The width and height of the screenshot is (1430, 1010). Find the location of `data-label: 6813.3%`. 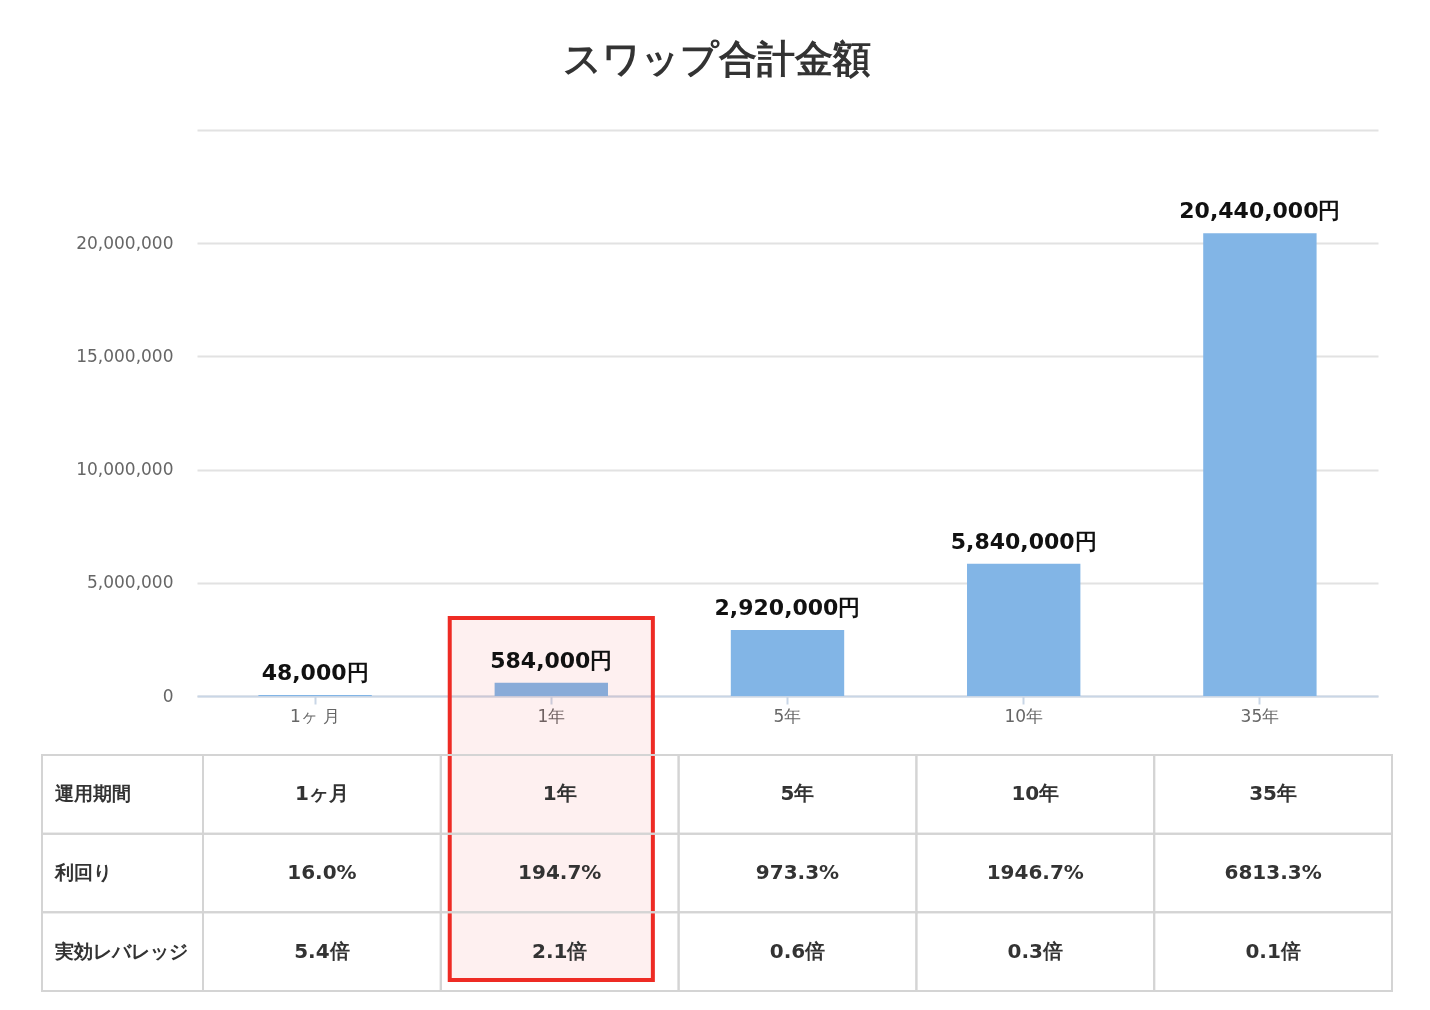

data-label: 6813.3% is located at coordinates (1273, 872).